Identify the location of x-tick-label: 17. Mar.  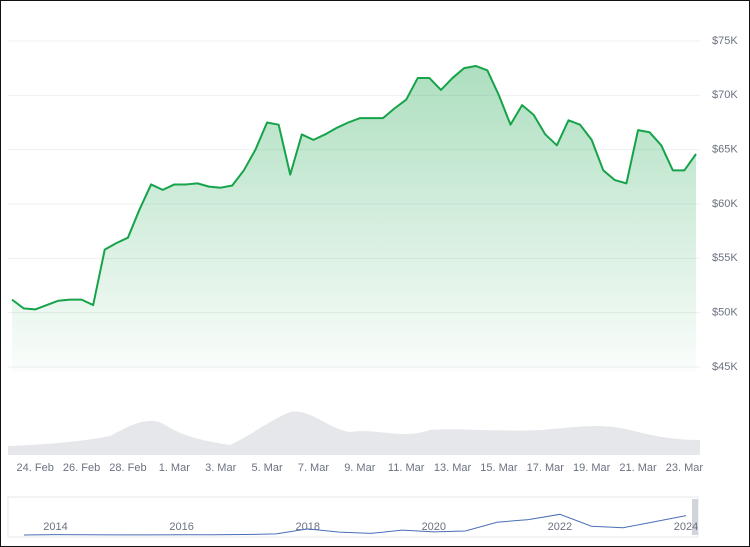
(546, 468).